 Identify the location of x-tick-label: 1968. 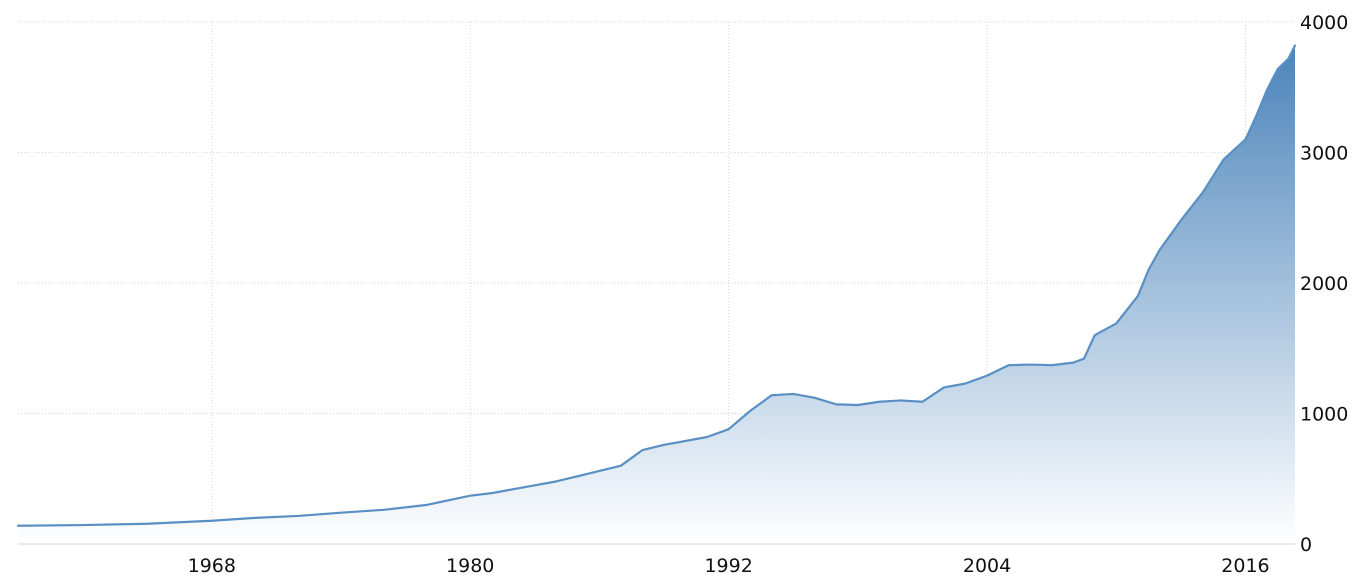
(212, 566).